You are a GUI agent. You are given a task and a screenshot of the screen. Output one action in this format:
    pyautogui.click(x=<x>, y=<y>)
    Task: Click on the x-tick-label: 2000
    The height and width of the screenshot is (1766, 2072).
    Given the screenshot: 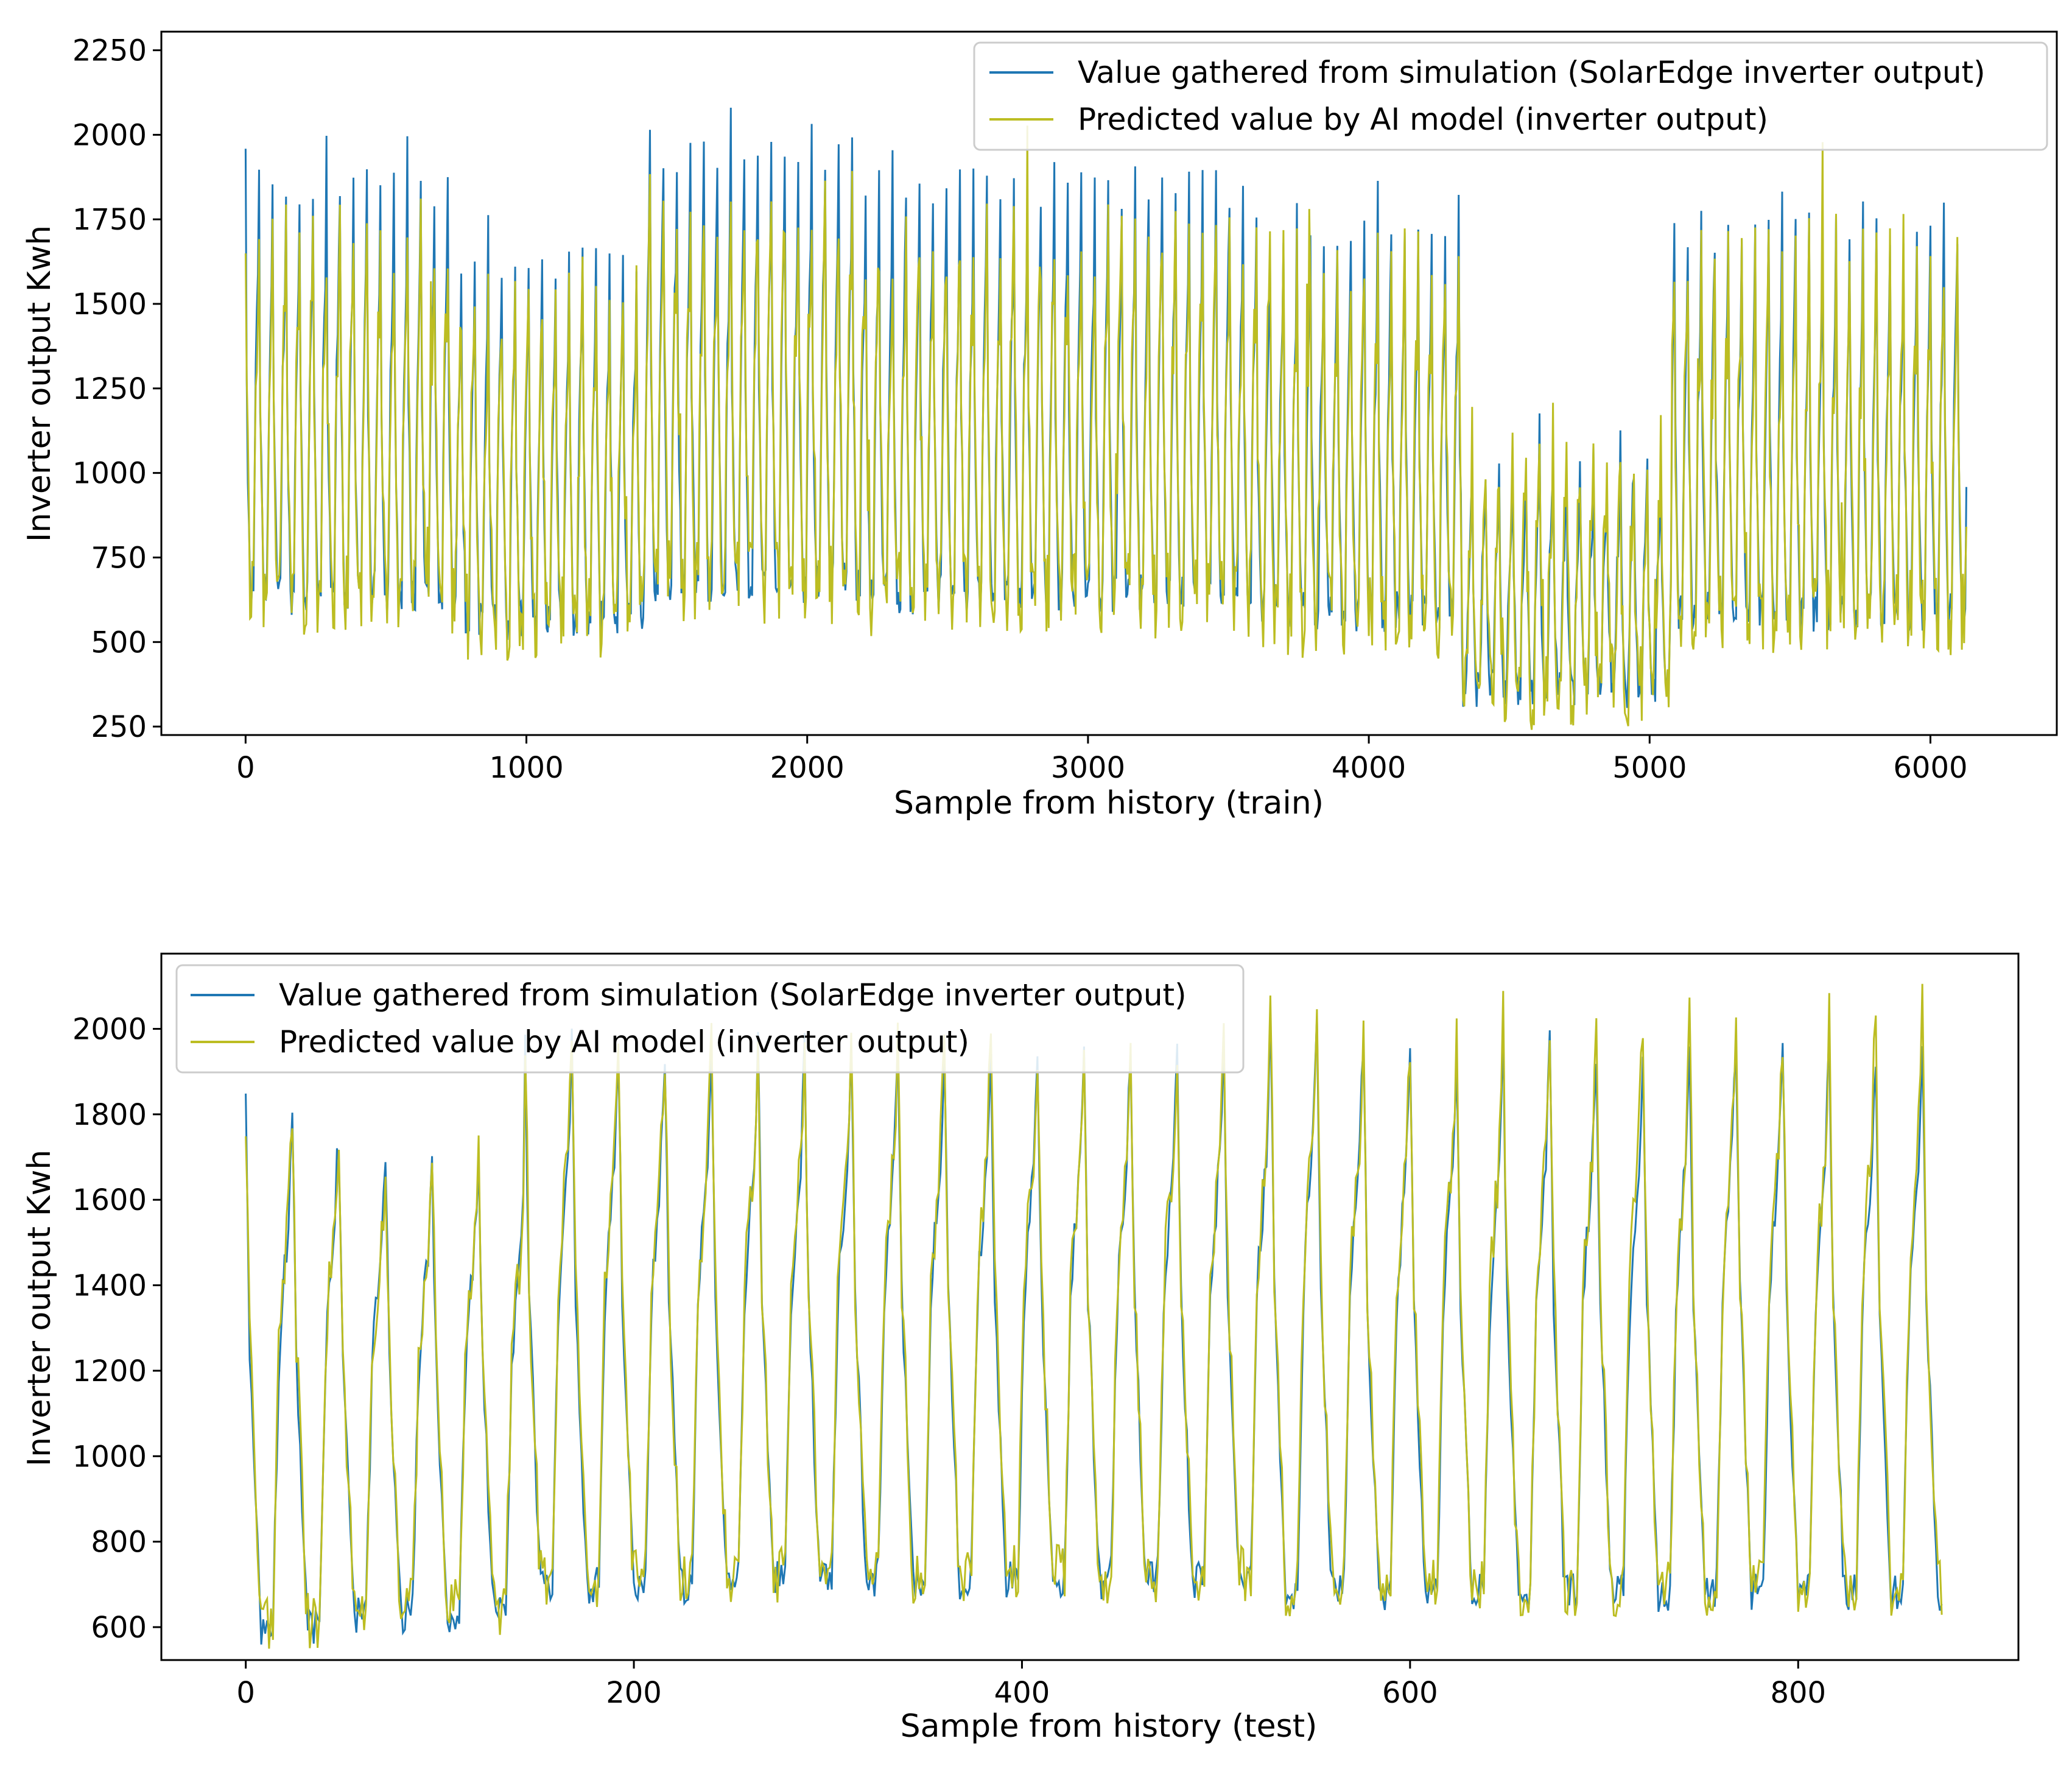 What is the action you would take?
    pyautogui.click(x=808, y=768)
    